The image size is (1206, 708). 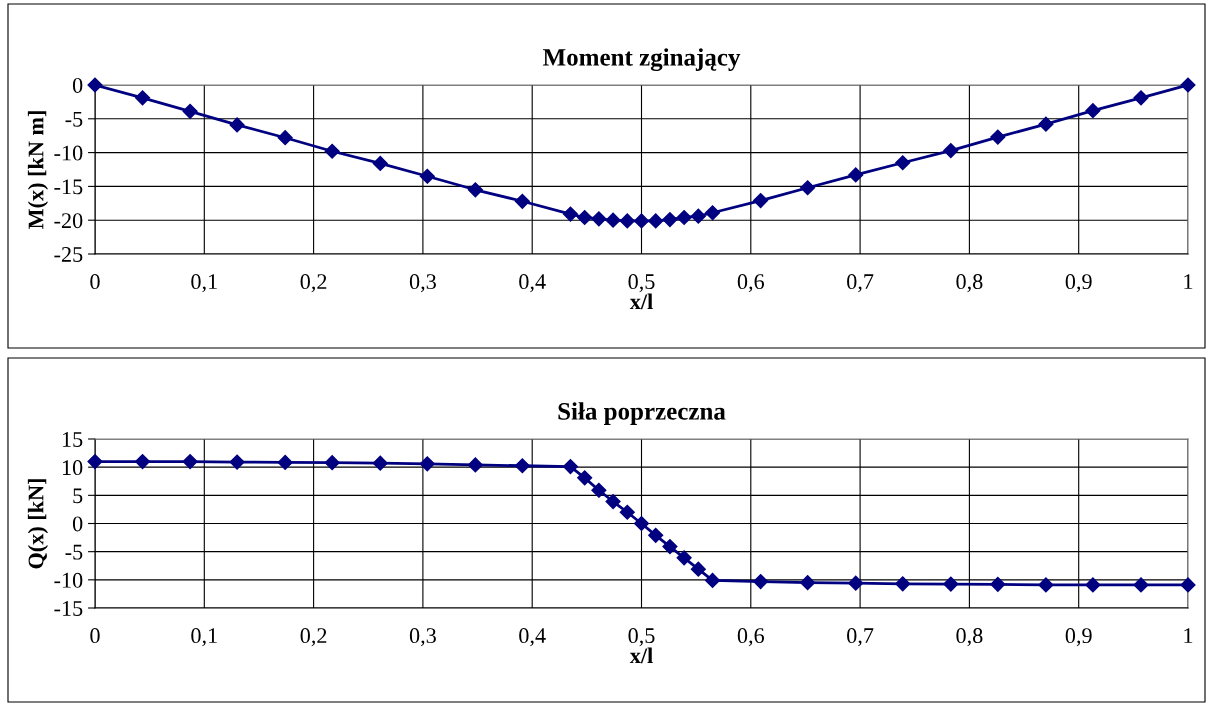 What do you see at coordinates (642, 413) in the screenshot?
I see `chart-title: Siła poprzeczna` at bounding box center [642, 413].